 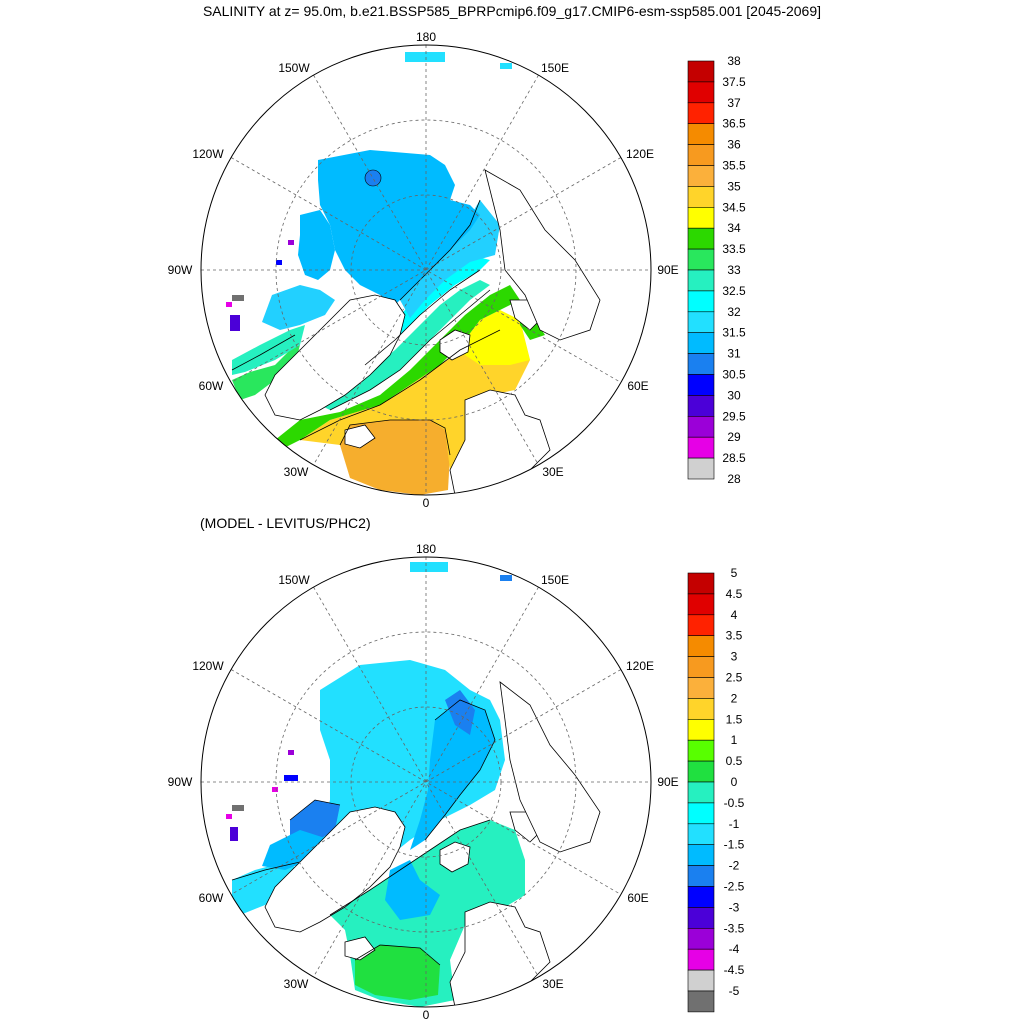 What do you see at coordinates (734, 124) in the screenshot?
I see `colorbar-label: 36.5` at bounding box center [734, 124].